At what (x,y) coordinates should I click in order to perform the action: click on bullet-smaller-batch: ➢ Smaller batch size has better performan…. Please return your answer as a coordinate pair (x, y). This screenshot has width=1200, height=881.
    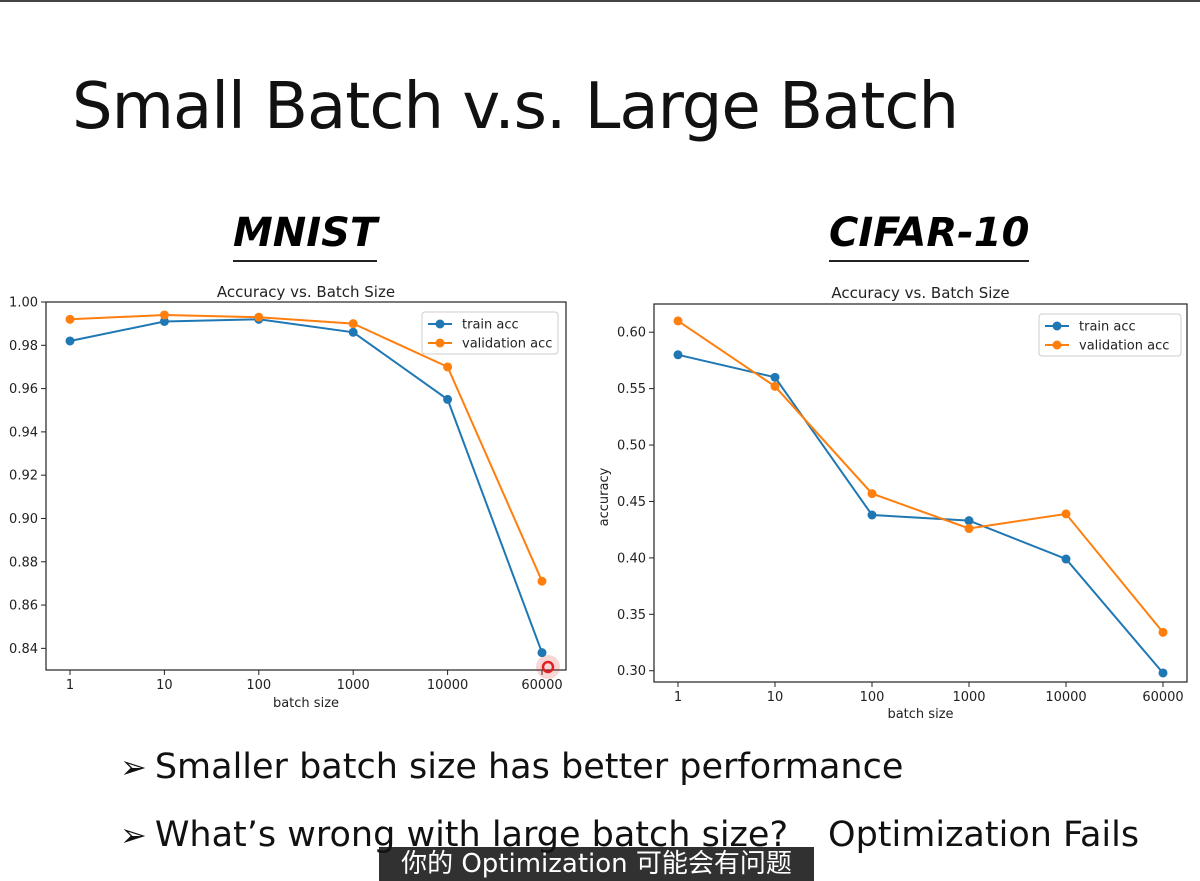
    Looking at the image, I should click on (511, 767).